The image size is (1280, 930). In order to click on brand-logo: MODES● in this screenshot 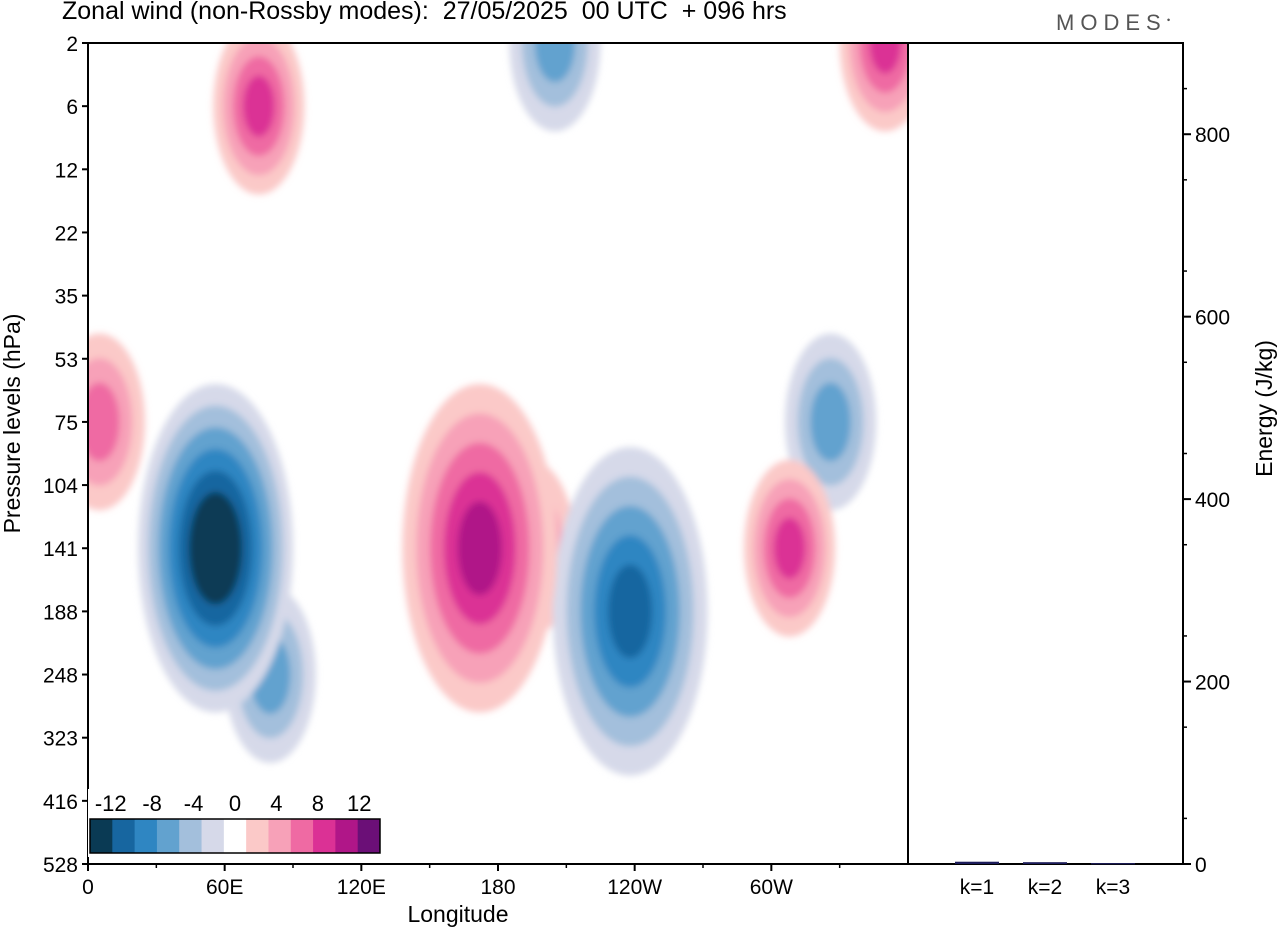, I will do `click(1113, 22)`.